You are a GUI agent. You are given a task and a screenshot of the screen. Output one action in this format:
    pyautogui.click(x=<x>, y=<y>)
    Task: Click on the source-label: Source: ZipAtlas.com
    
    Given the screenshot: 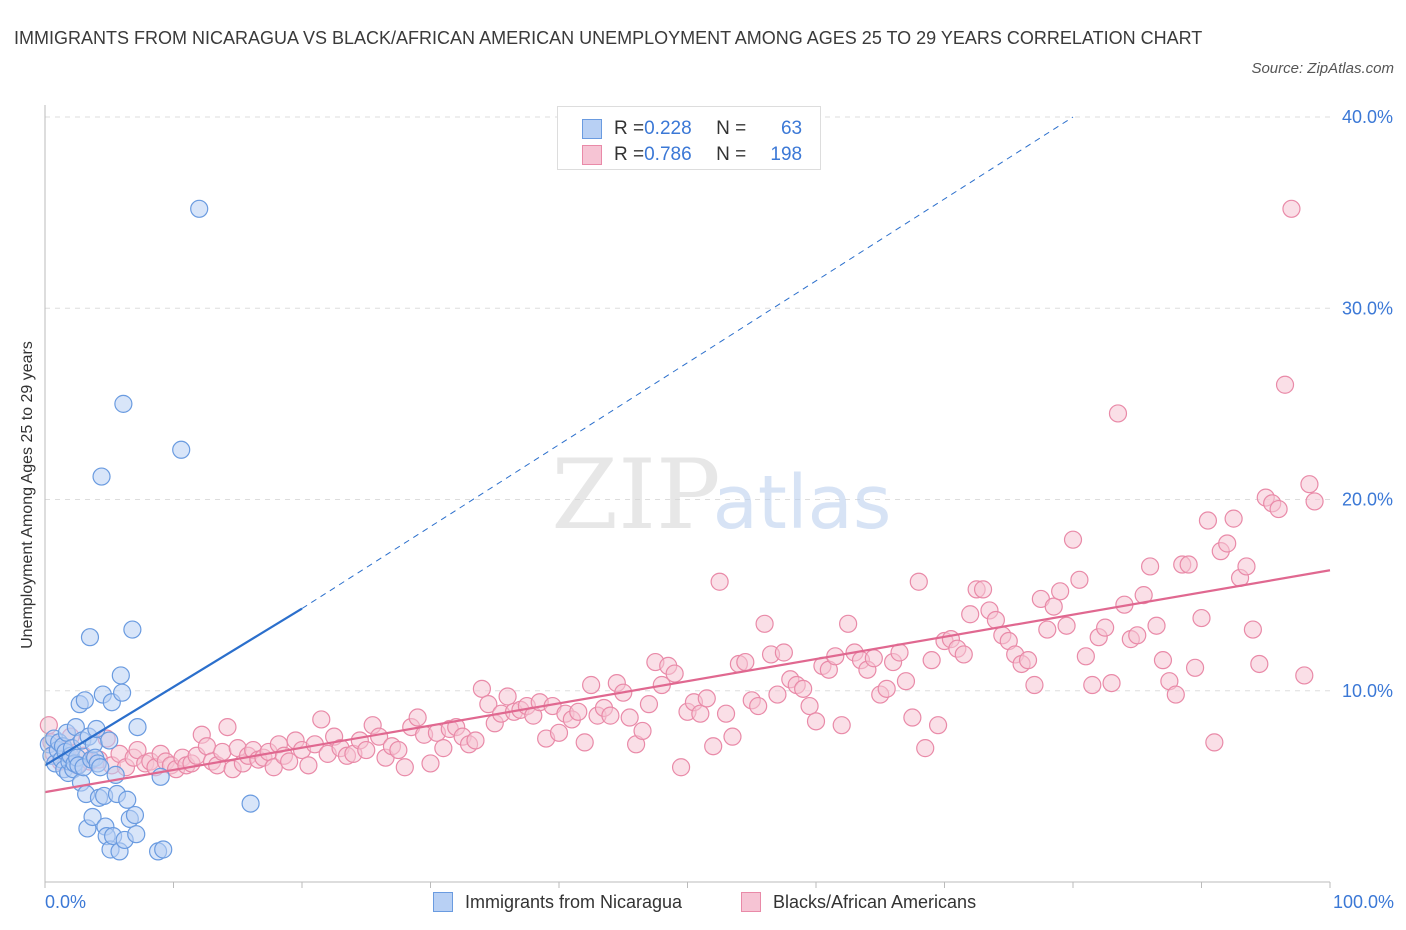 What is the action you would take?
    pyautogui.click(x=1322, y=68)
    